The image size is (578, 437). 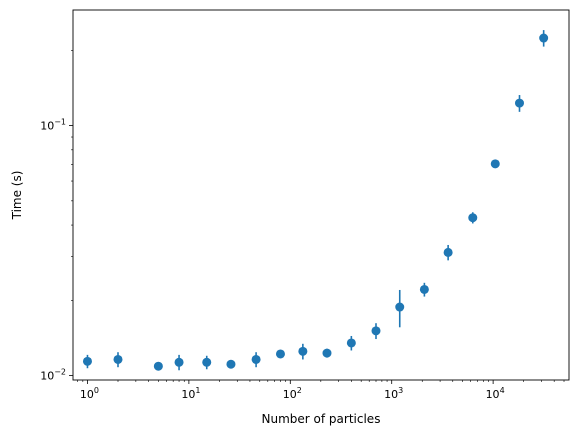 I want to click on x-tick-label: 10⁴, so click(x=495, y=393).